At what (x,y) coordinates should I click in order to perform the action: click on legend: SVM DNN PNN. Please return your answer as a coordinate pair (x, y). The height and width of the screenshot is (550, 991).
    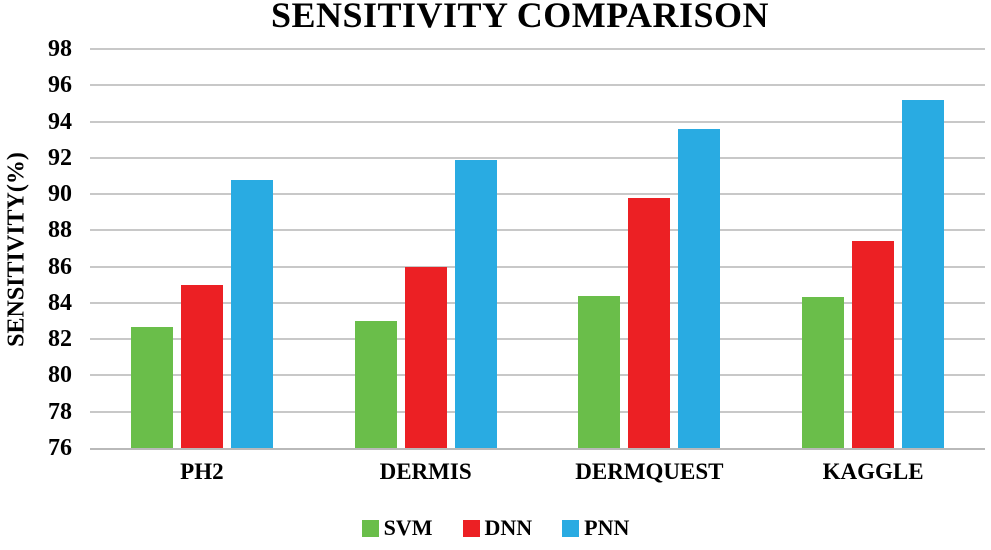
    Looking at the image, I should click on (495, 528).